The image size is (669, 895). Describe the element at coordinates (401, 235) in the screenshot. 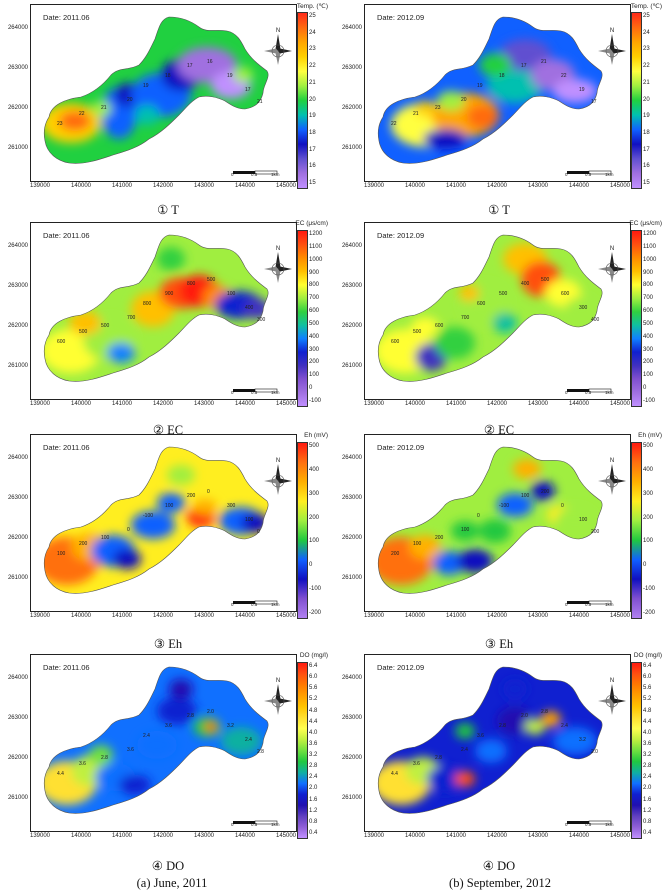

I see `date-label: Date: 2012.09` at that location.